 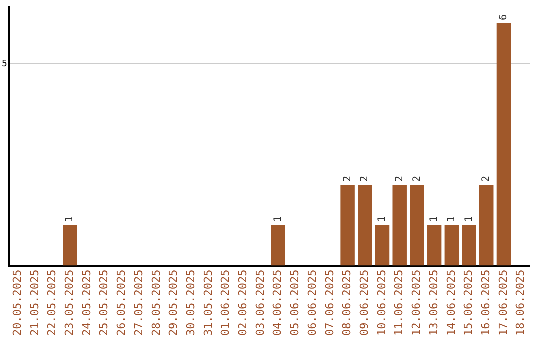 What do you see at coordinates (17, 303) in the screenshot?
I see `x-tick-label: 20.05.2025` at bounding box center [17, 303].